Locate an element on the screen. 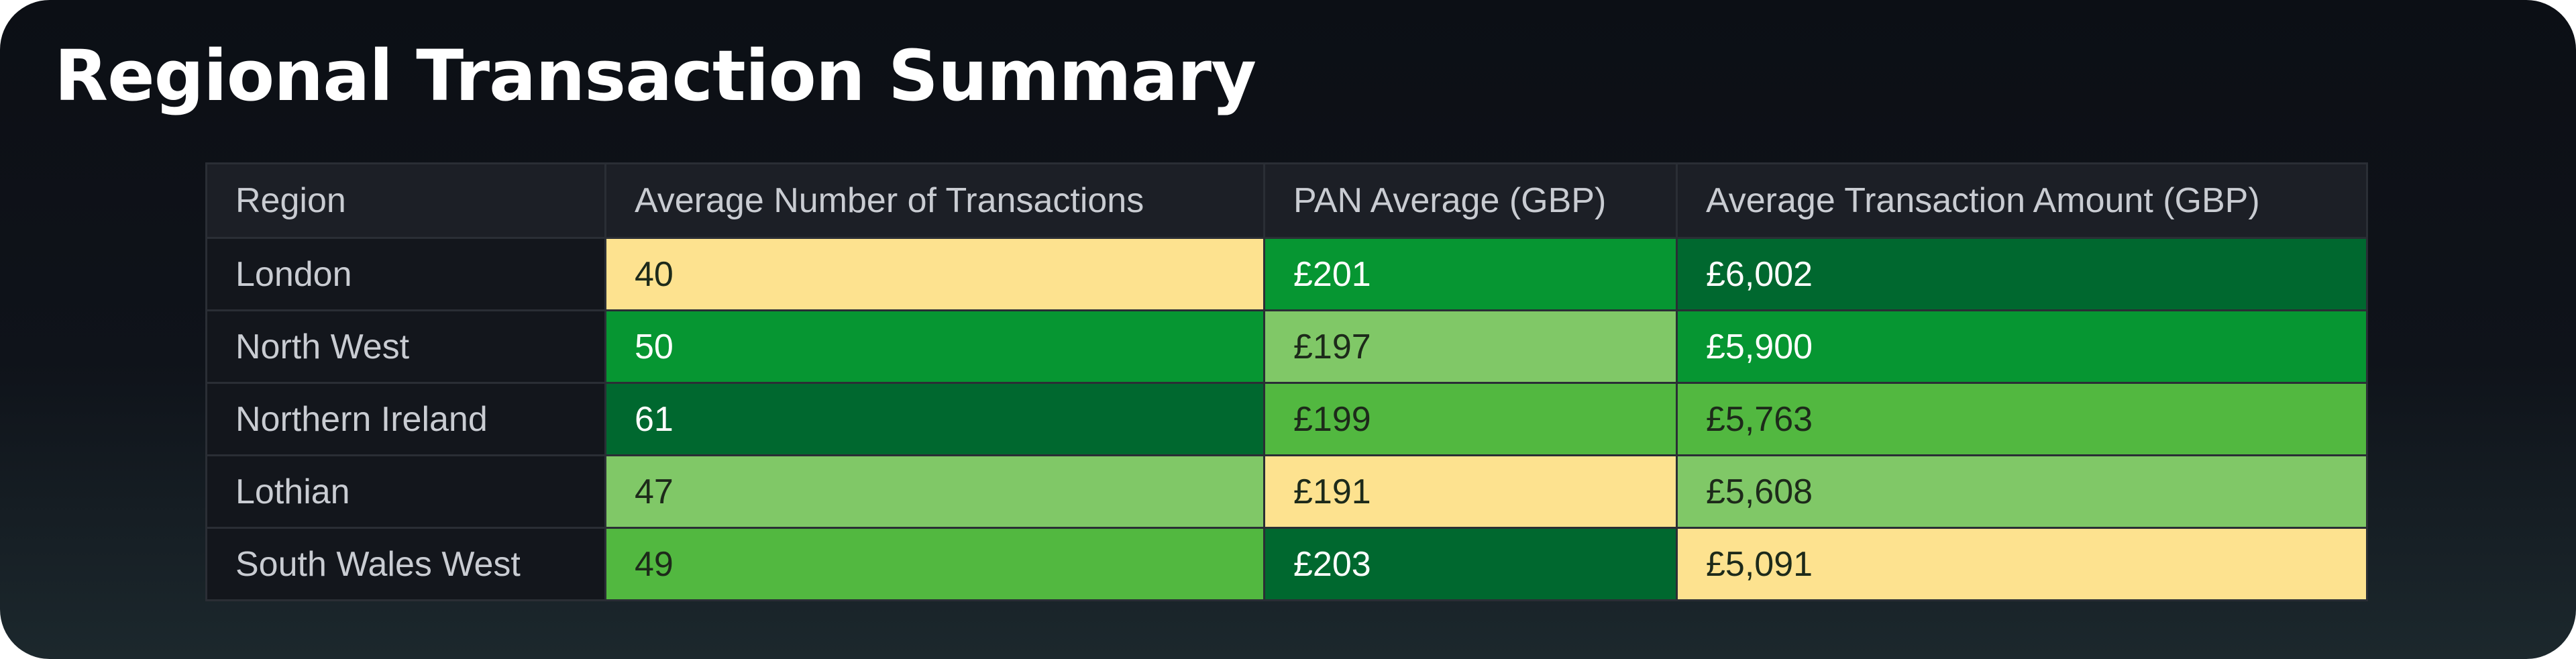  value-cell: £5,091 is located at coordinates (2022, 564).